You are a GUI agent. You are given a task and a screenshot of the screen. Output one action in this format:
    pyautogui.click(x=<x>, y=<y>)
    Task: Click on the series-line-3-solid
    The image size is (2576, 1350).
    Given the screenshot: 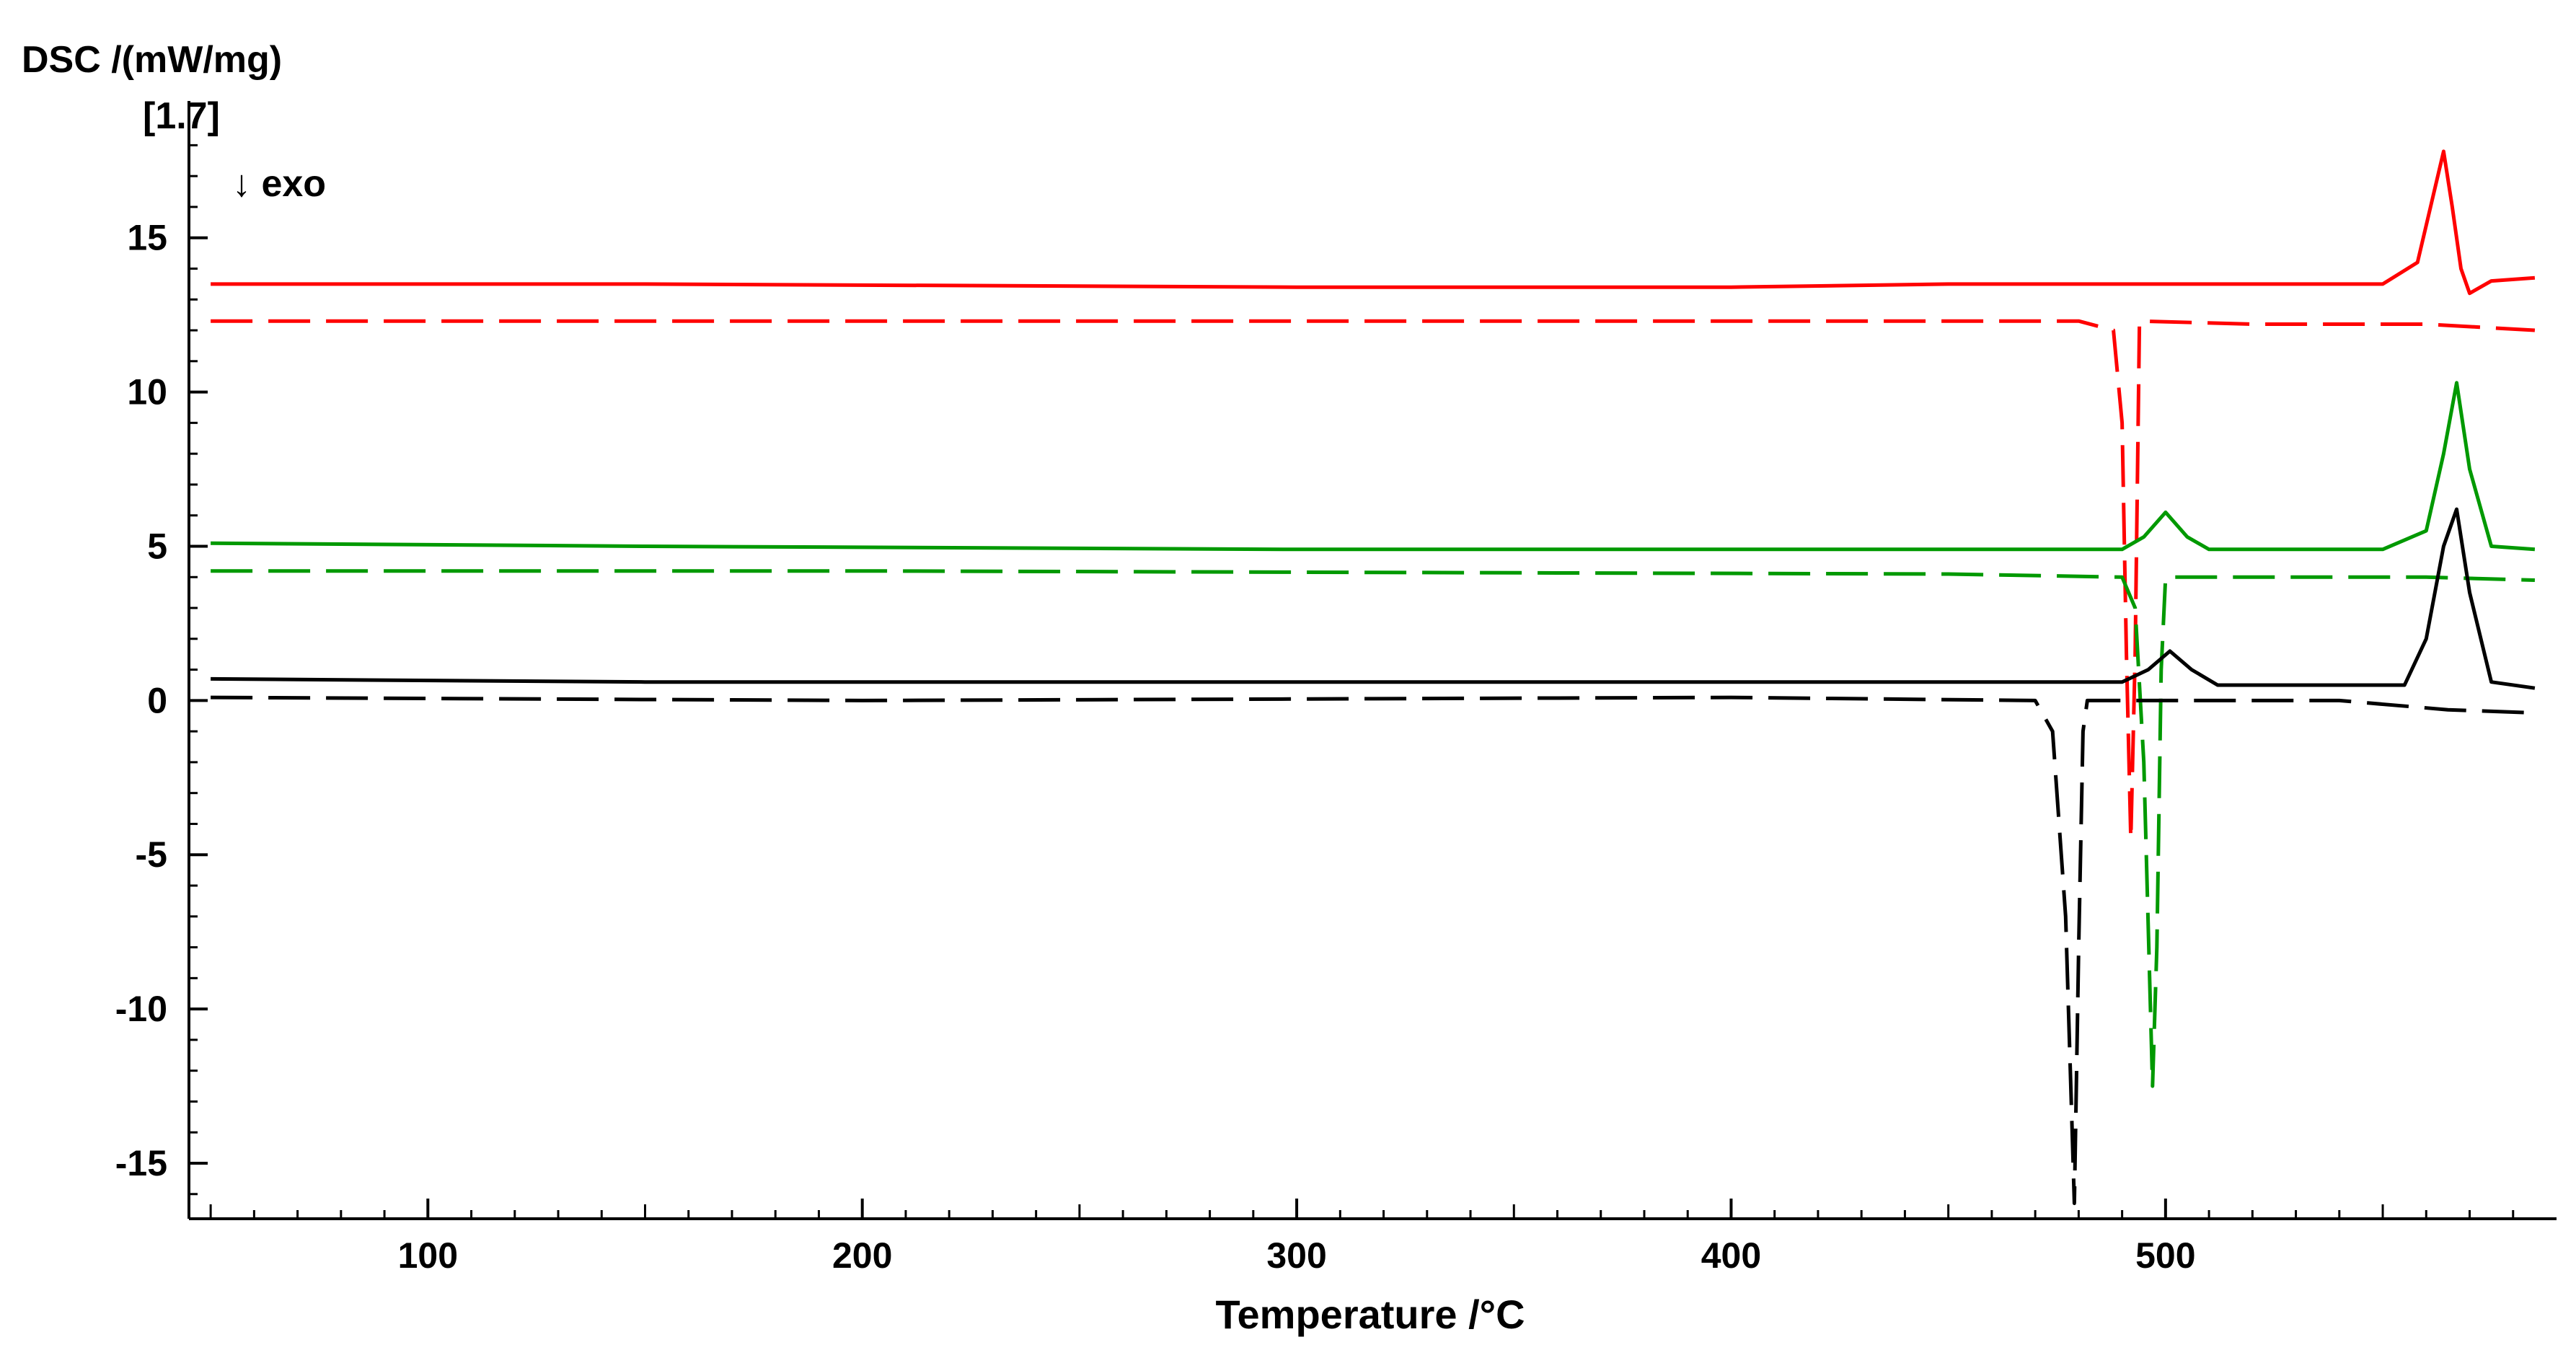 What is the action you would take?
    pyautogui.click(x=1373, y=466)
    